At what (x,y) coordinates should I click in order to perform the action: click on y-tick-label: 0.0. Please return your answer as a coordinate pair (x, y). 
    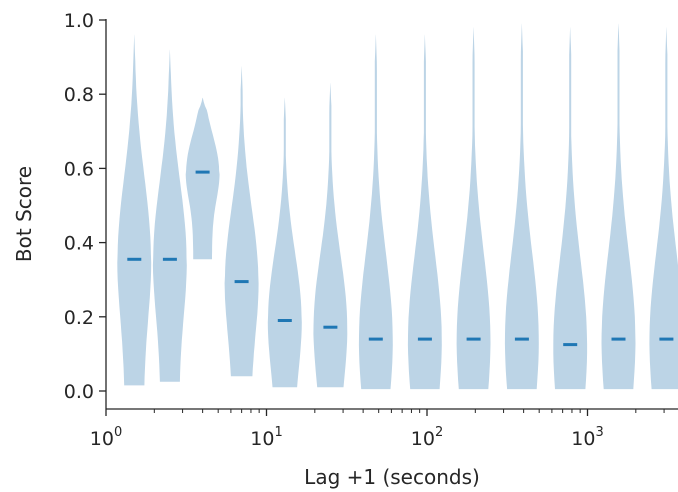
    Looking at the image, I should click on (79, 392).